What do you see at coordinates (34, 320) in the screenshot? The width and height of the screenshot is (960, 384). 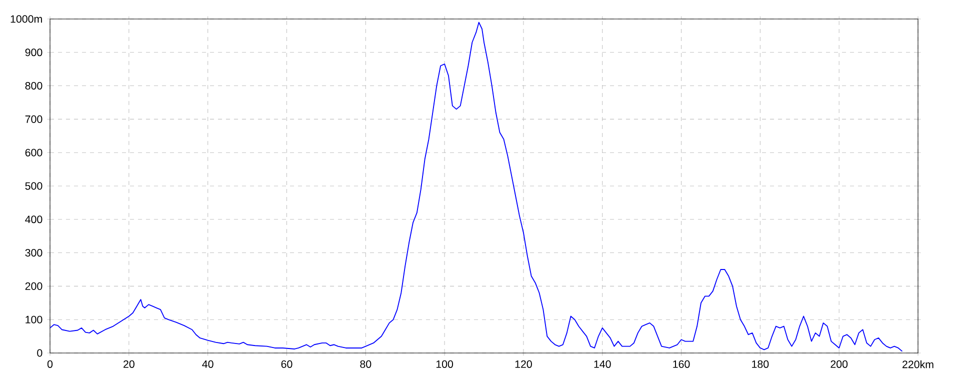 I see `y-tick-label: 100` at bounding box center [34, 320].